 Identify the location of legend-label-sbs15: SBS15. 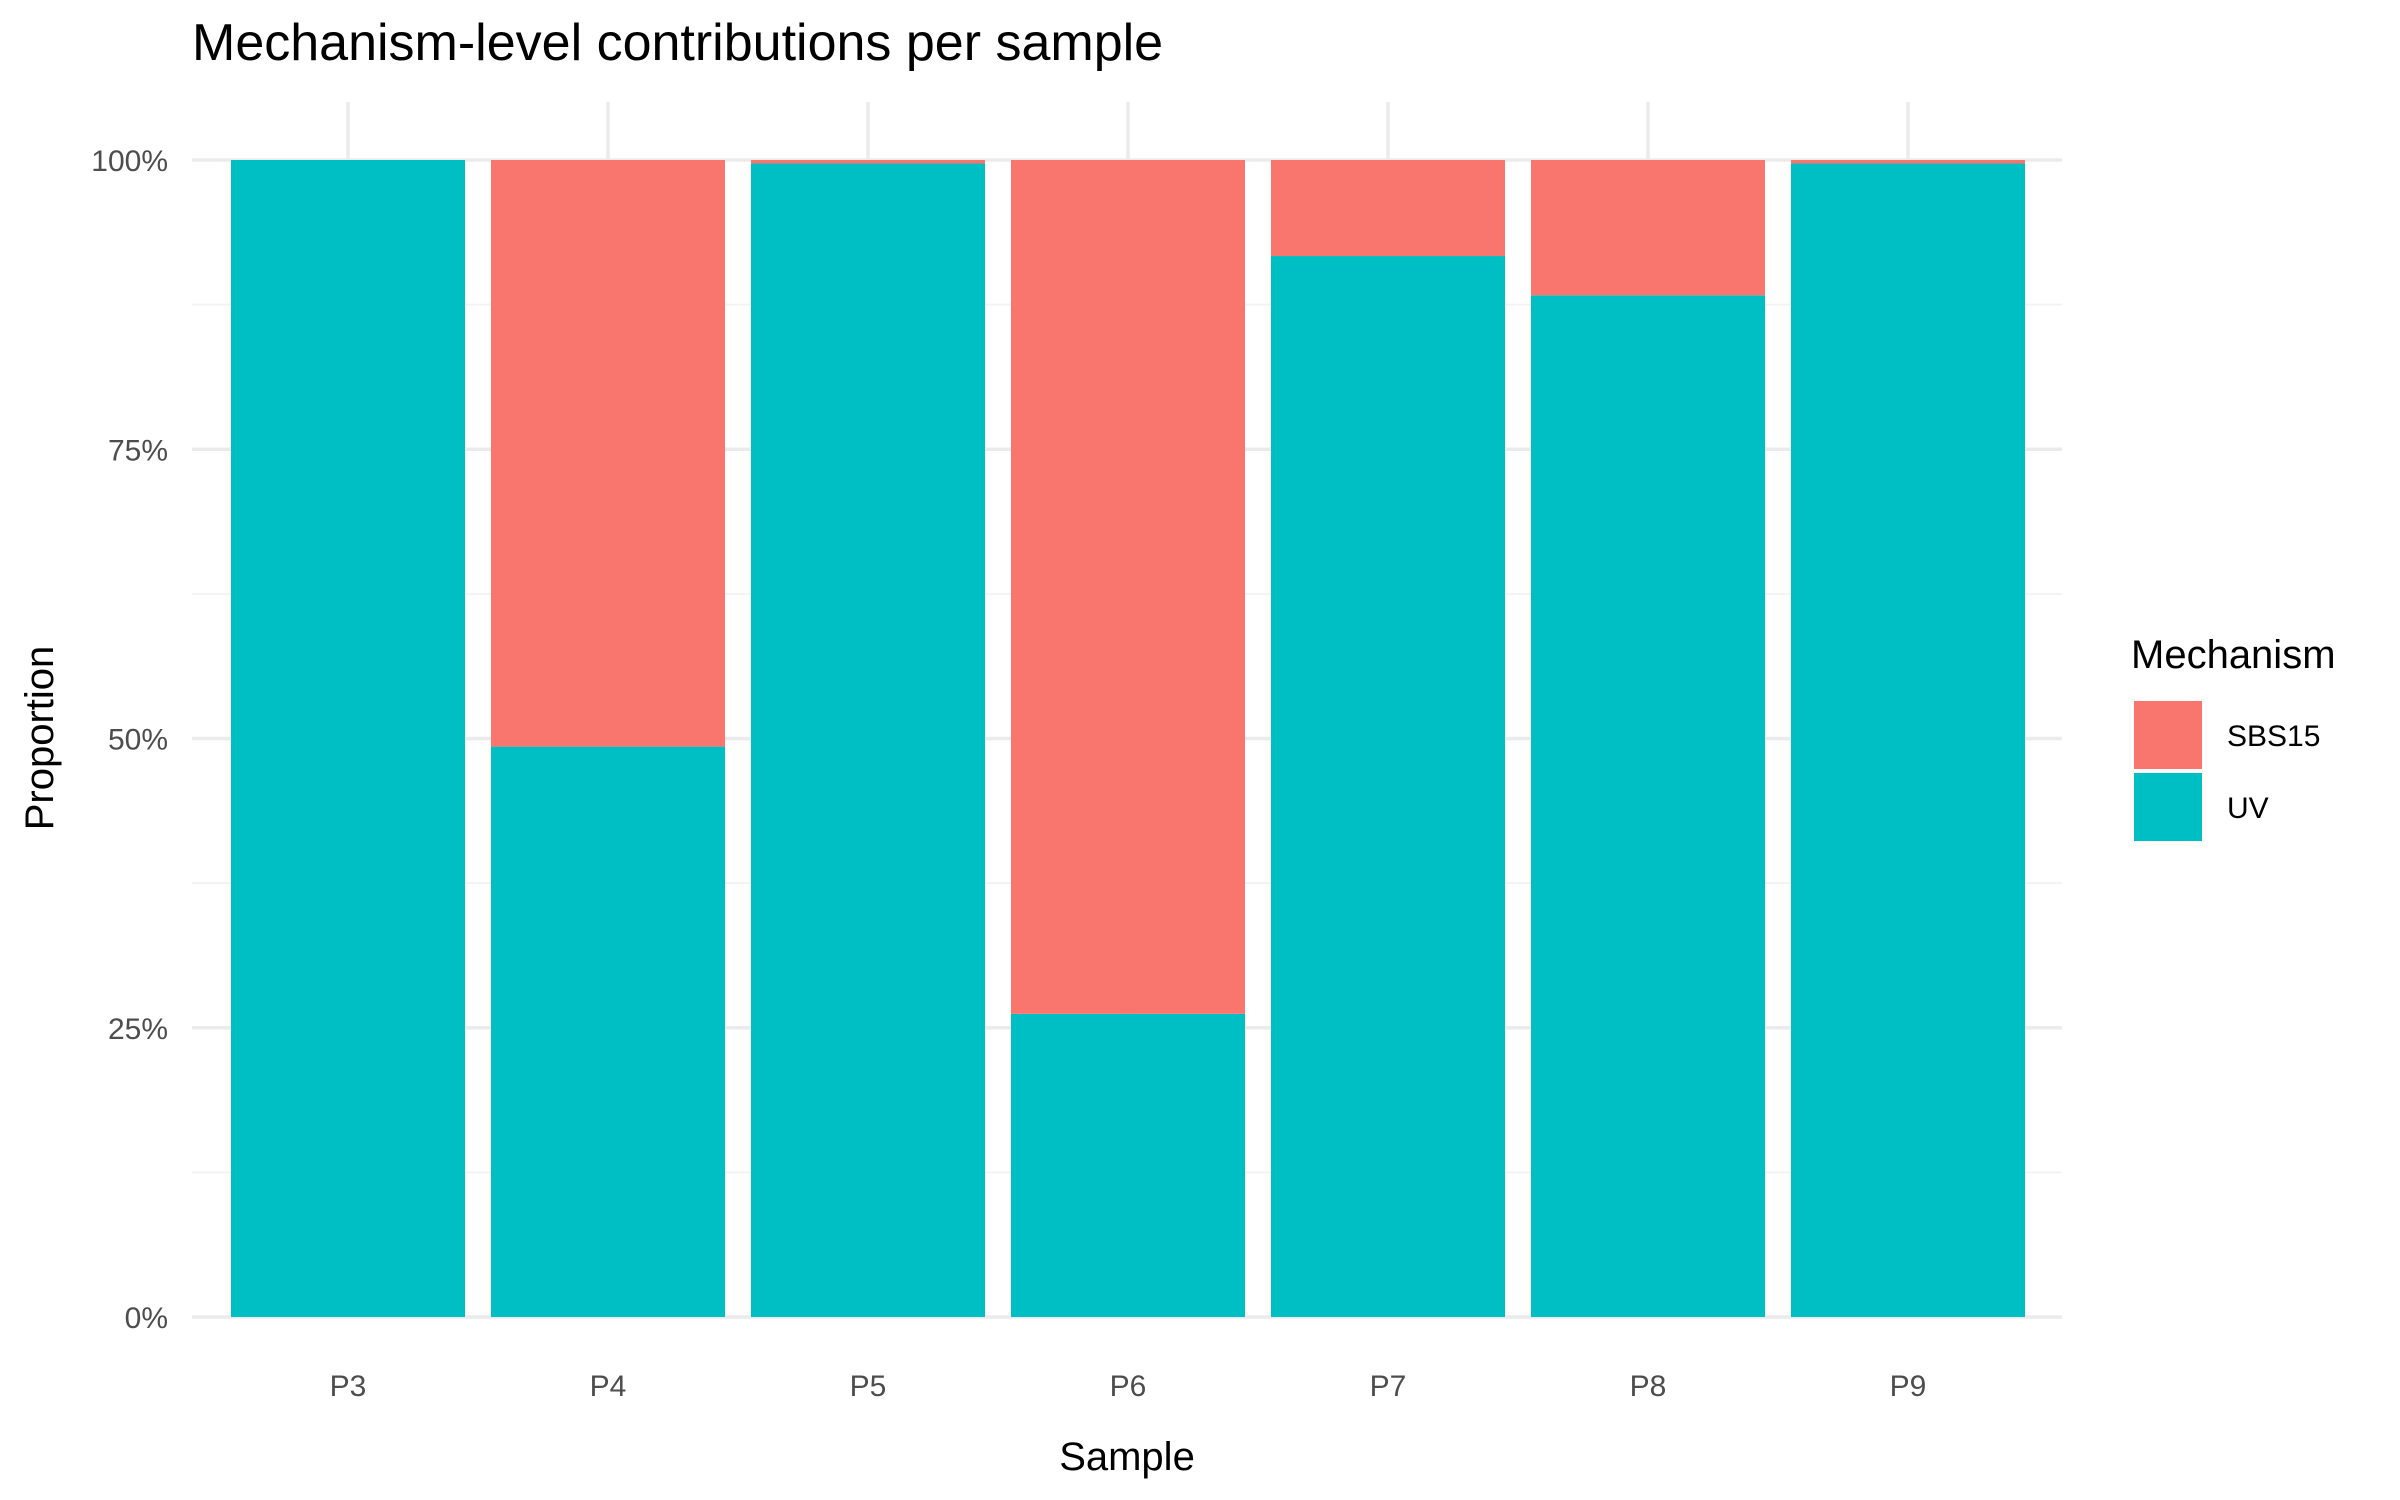
(2273, 736).